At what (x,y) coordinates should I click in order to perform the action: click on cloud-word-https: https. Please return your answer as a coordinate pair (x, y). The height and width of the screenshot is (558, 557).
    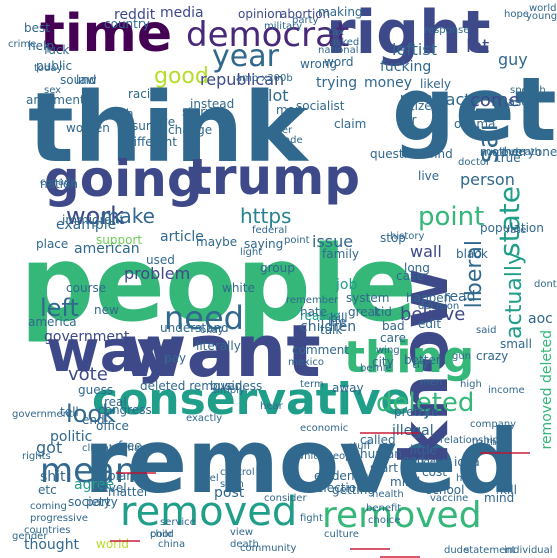
    Looking at the image, I should click on (266, 216).